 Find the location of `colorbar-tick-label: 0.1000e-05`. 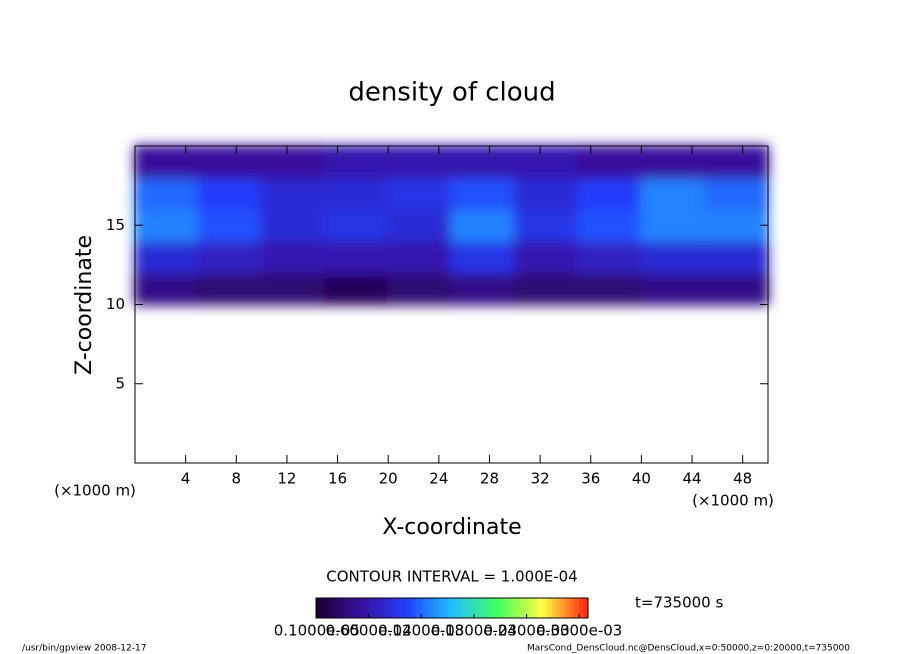

colorbar-tick-label: 0.1000e-05 is located at coordinates (317, 631).